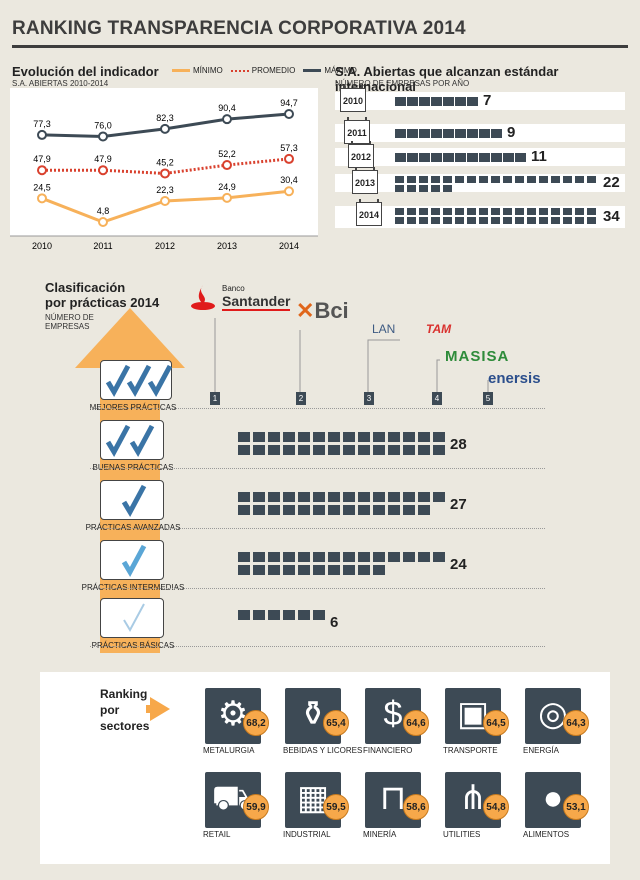 Image resolution: width=640 pixels, height=880 pixels. I want to click on standard-chart-subheading: NÚMERO DE EMPRESAS POR AÑO, so click(402, 83).